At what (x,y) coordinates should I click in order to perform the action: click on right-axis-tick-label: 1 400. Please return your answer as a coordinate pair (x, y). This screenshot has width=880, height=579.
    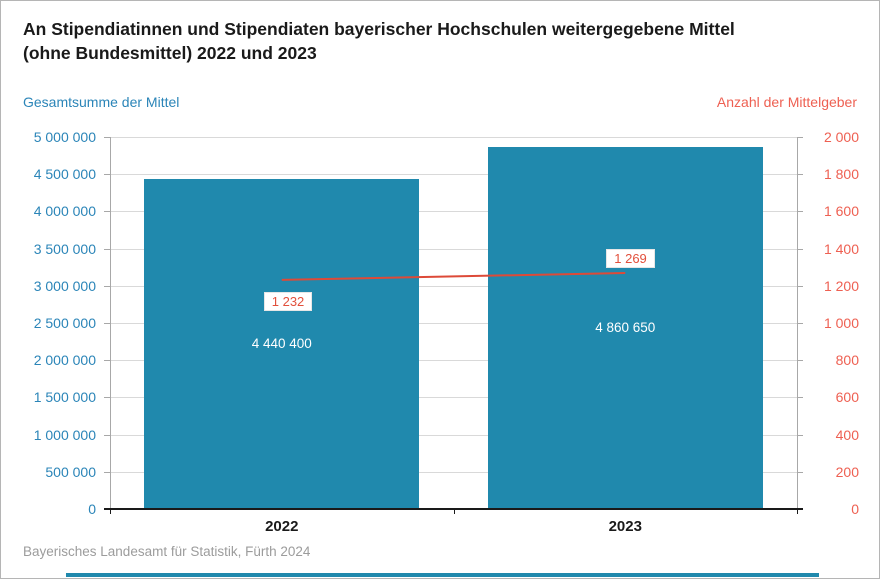
    Looking at the image, I should click on (841, 248).